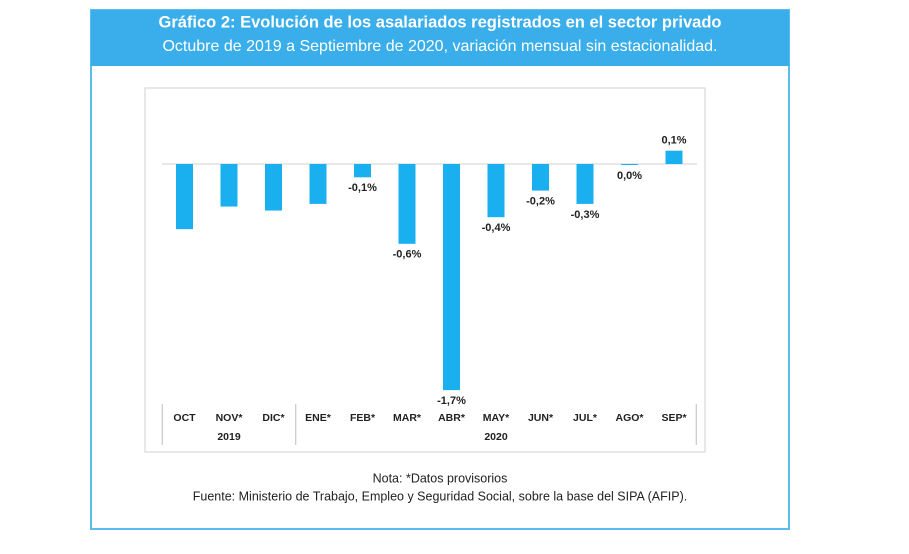 This screenshot has height=554, width=909. What do you see at coordinates (451, 401) in the screenshot?
I see `data-label: -1,7%` at bounding box center [451, 401].